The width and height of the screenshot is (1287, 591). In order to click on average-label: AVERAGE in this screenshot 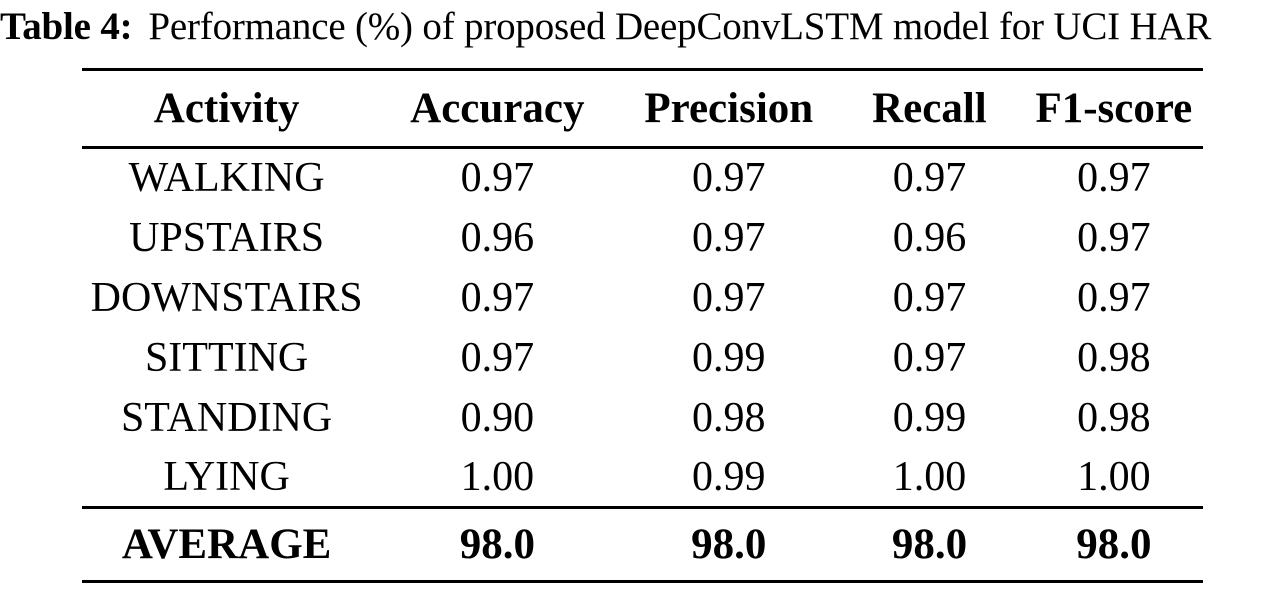, I will do `click(226, 544)`.